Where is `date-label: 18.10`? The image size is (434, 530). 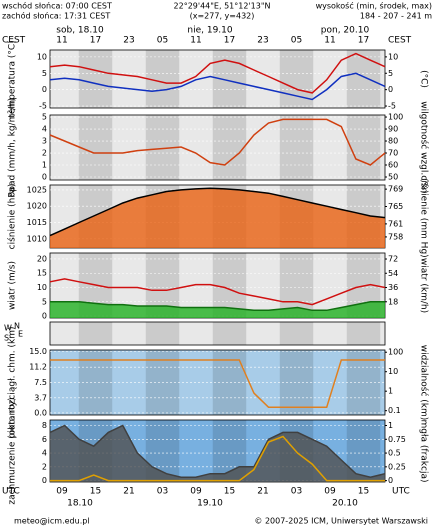 date-label: 18.10 is located at coordinates (80, 504).